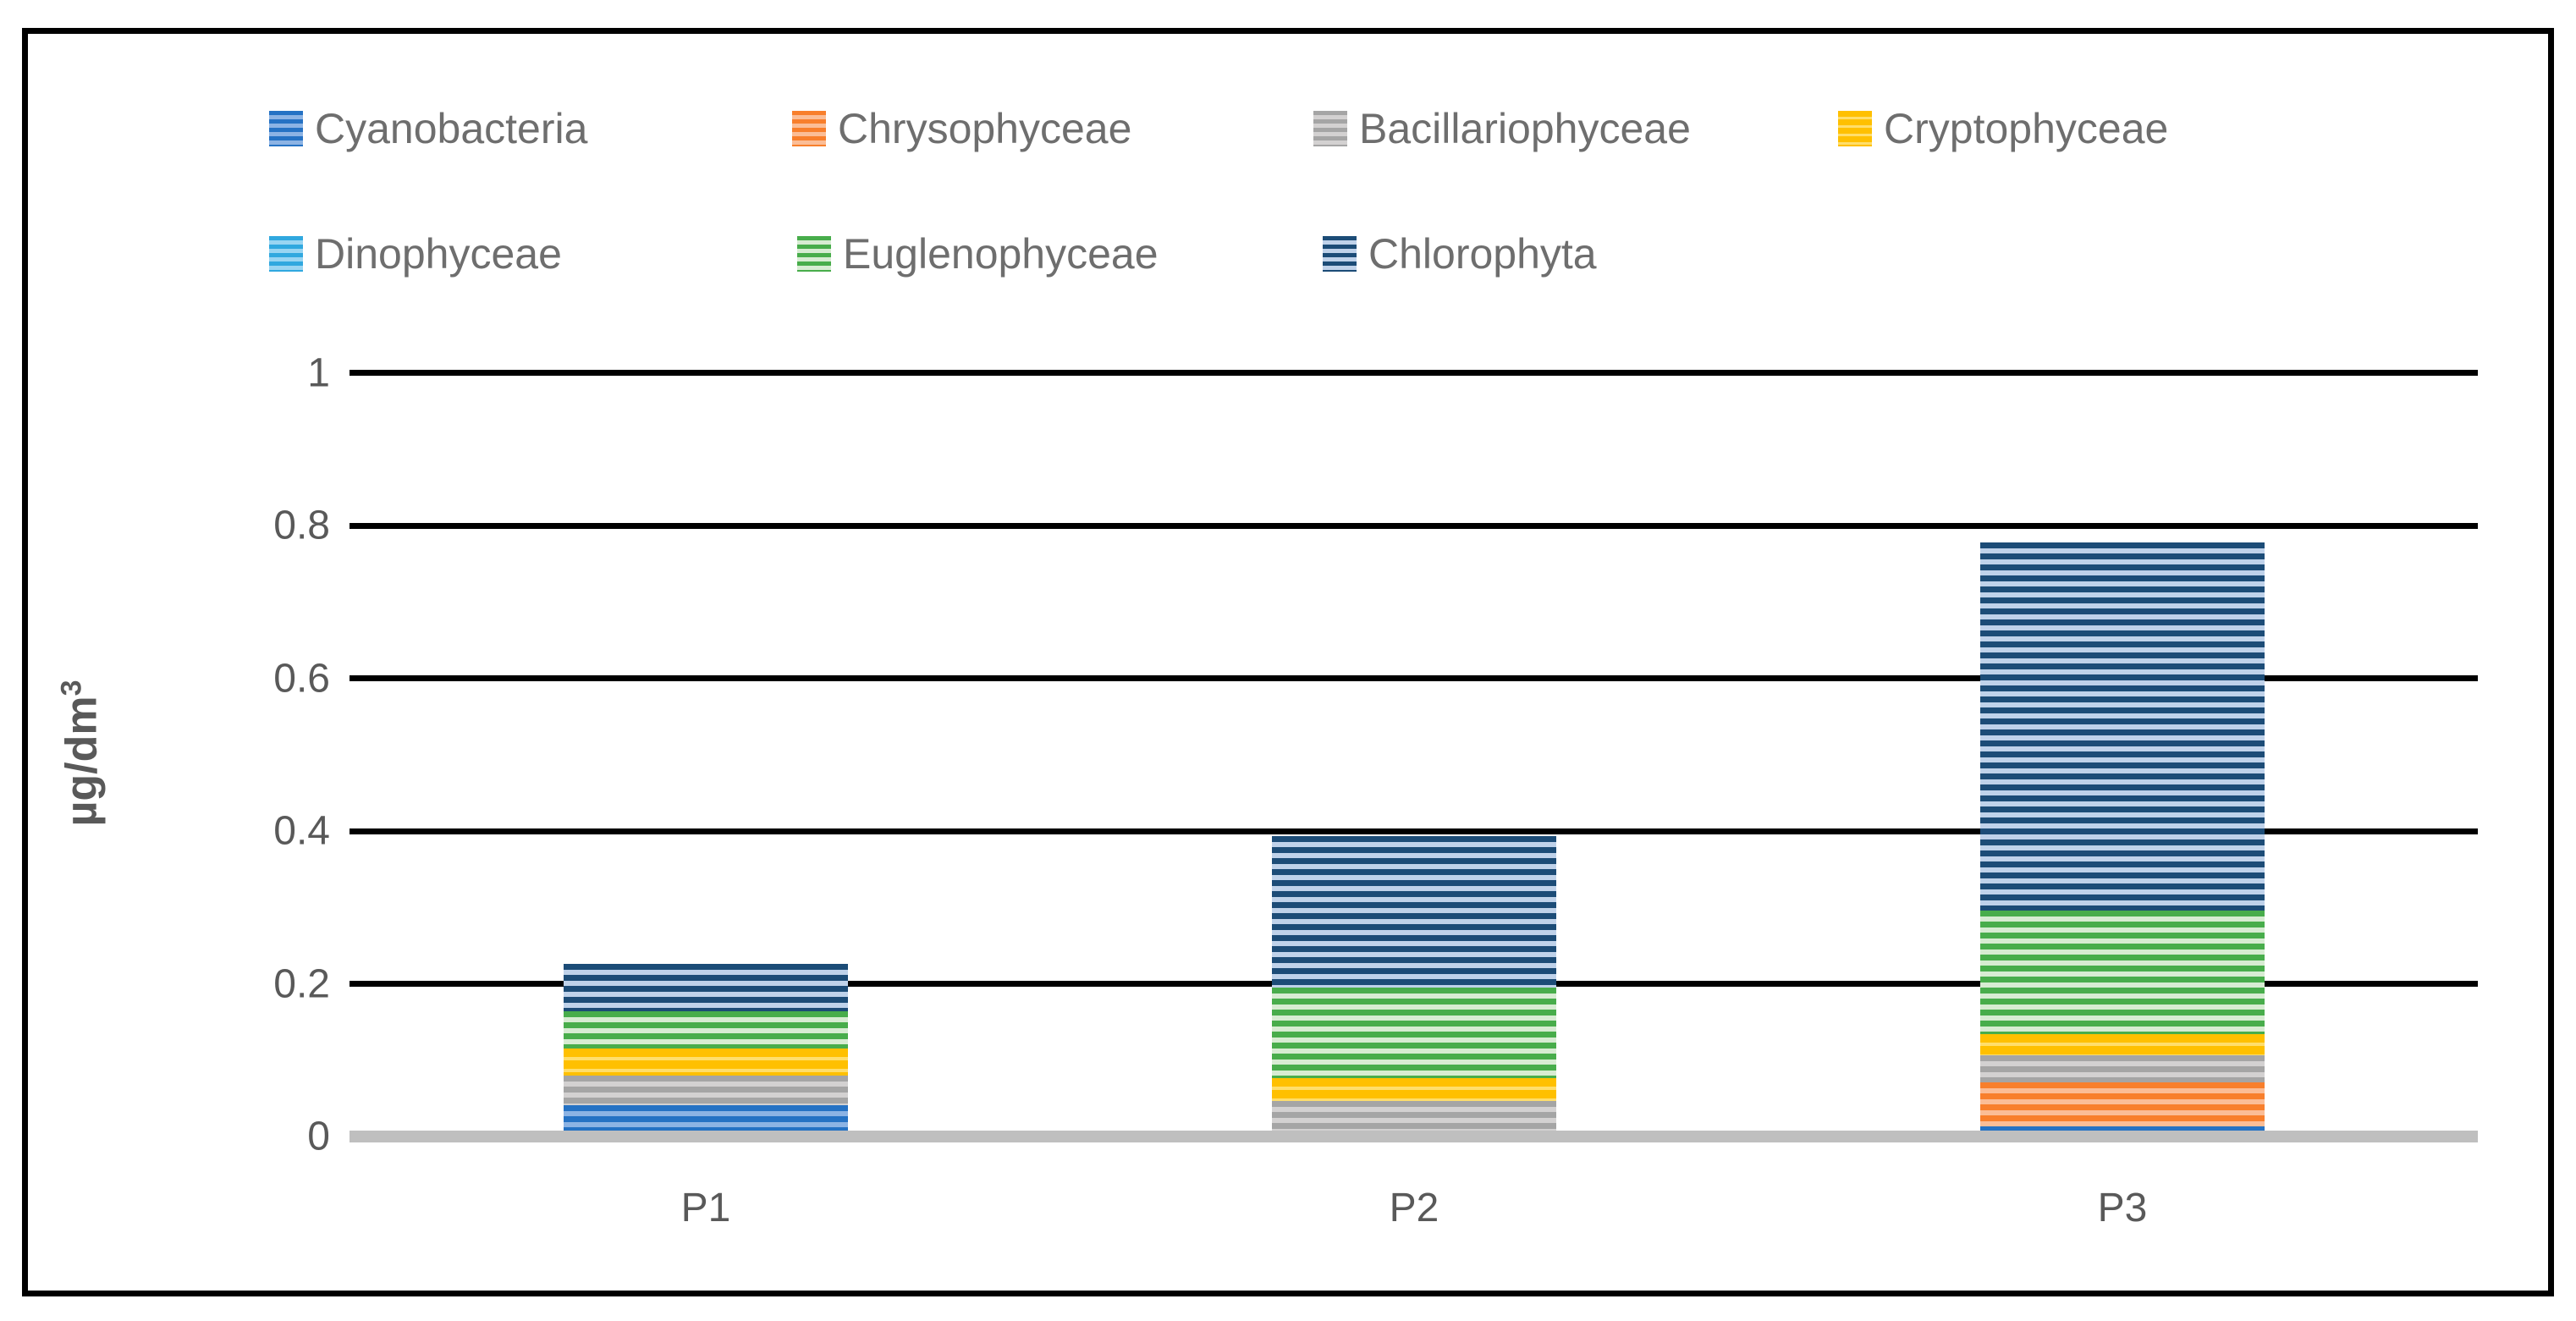 This screenshot has height=1321, width=2576. I want to click on legend-label-Euglenophyceae: Euglenophyceae, so click(1001, 254).